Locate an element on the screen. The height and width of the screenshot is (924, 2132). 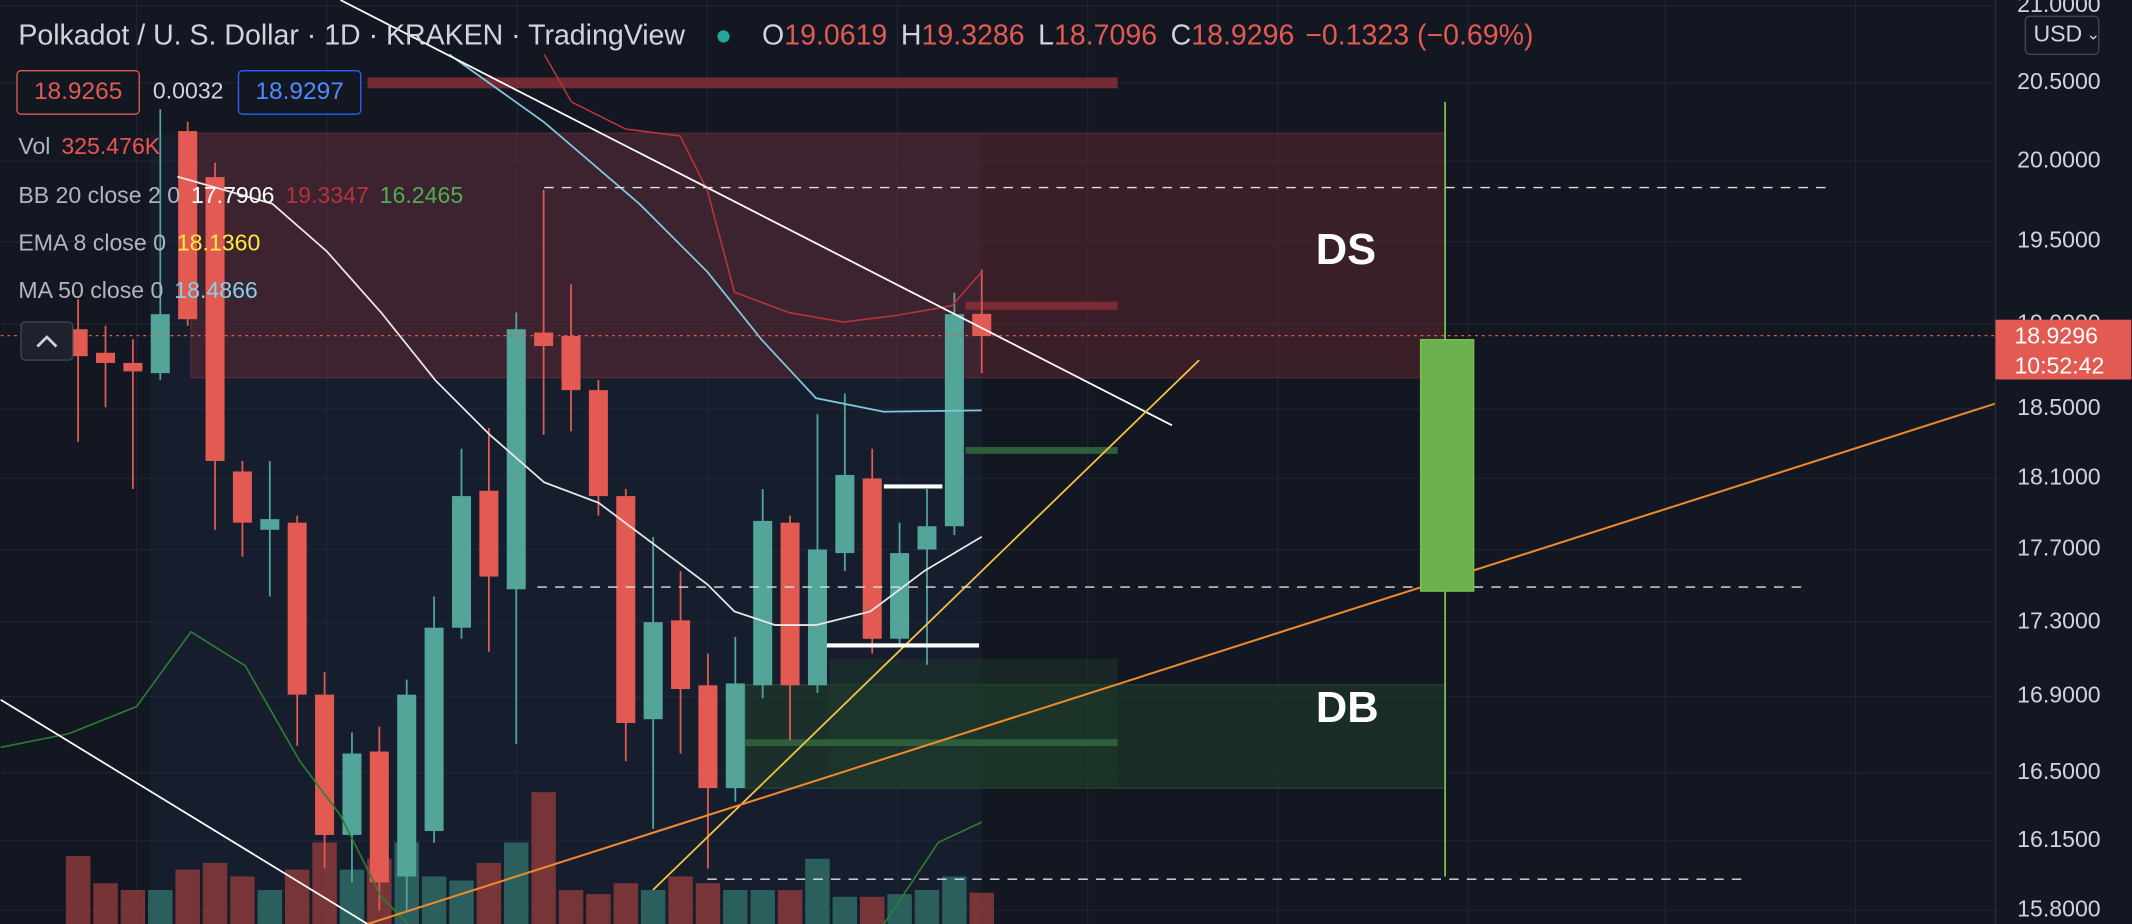
legend-row: MA 50 close 0 18.4866 is located at coordinates (137, 290).